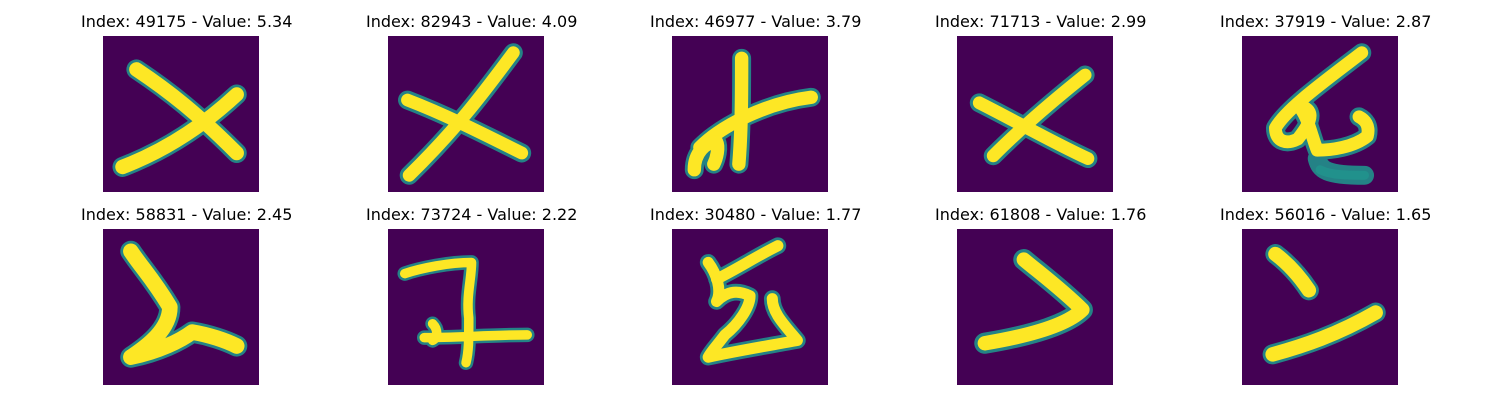 This screenshot has width=1500, height=400. What do you see at coordinates (756, 21) in the screenshot?
I see `panel-title: Index: 46977 - Value: 3.79` at bounding box center [756, 21].